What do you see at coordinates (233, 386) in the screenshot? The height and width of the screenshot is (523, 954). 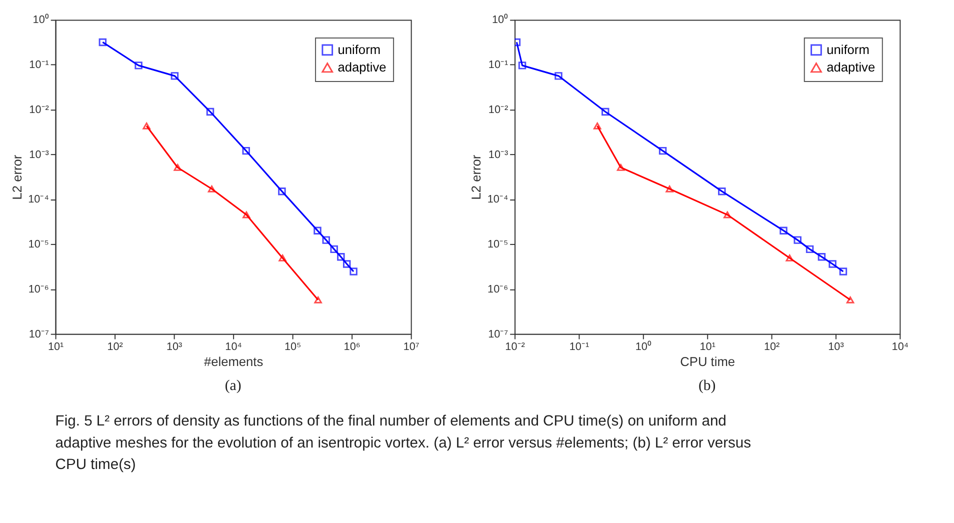 I see `text: (a)` at bounding box center [233, 386].